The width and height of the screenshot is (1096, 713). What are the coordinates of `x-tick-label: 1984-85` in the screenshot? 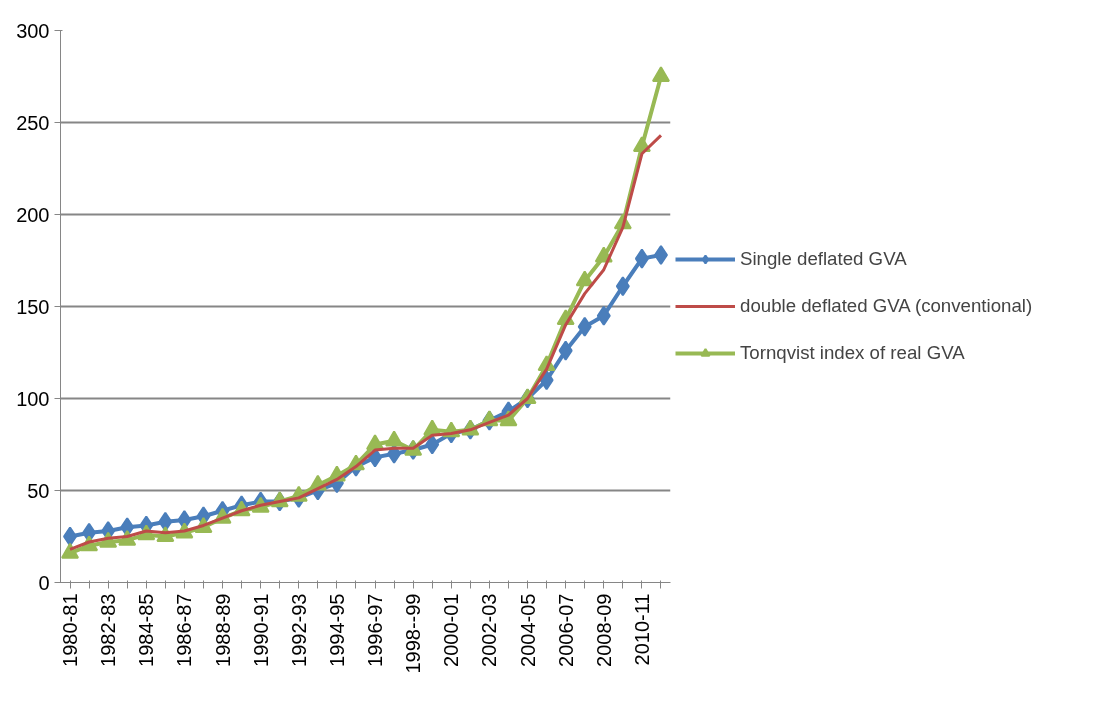 It's located at (146, 630).